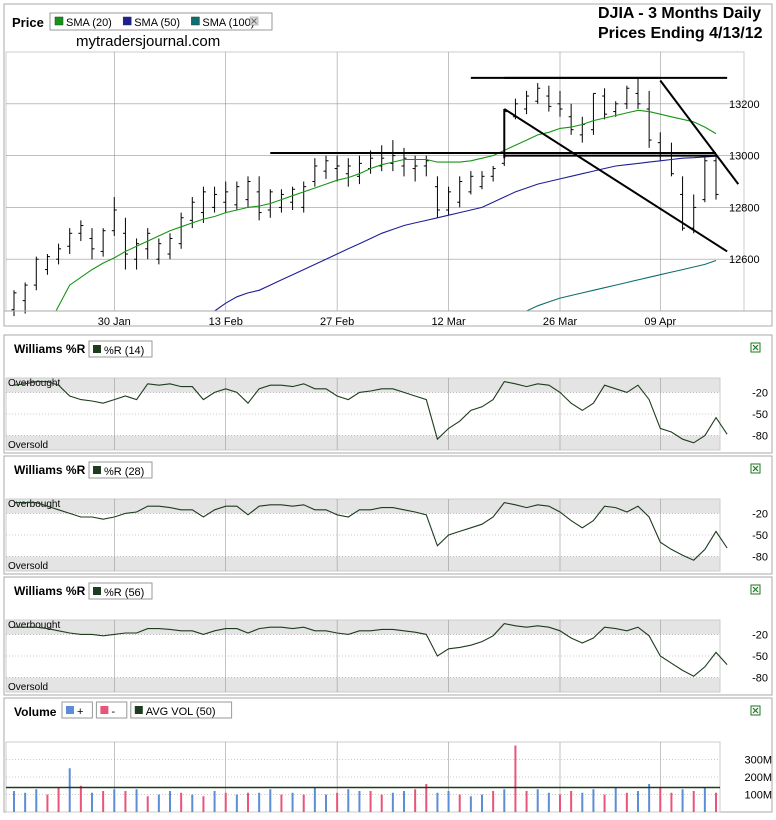 The width and height of the screenshot is (776, 820). What do you see at coordinates (124, 351) in the screenshot?
I see `wr-legend-label: %R (14)` at bounding box center [124, 351].